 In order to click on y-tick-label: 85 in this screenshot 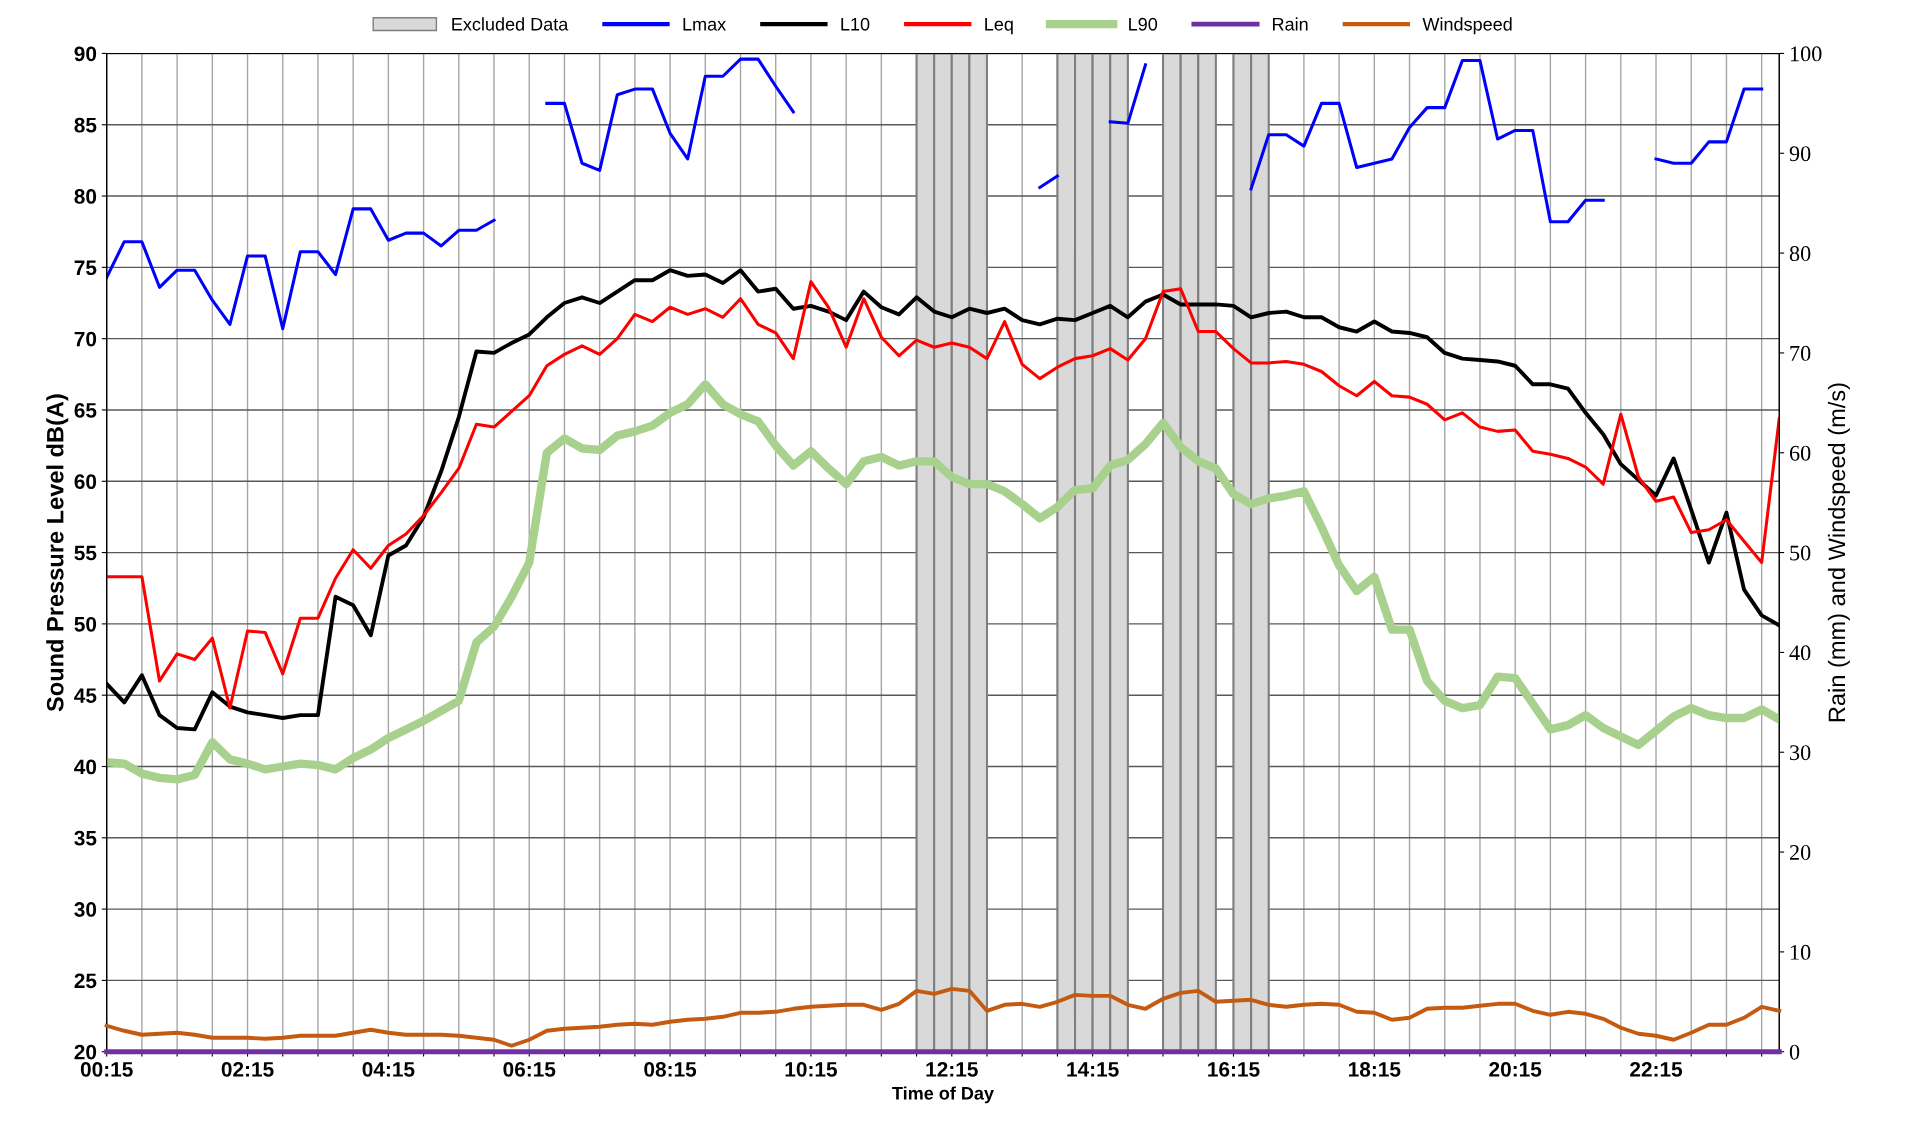, I will do `click(85, 125)`.